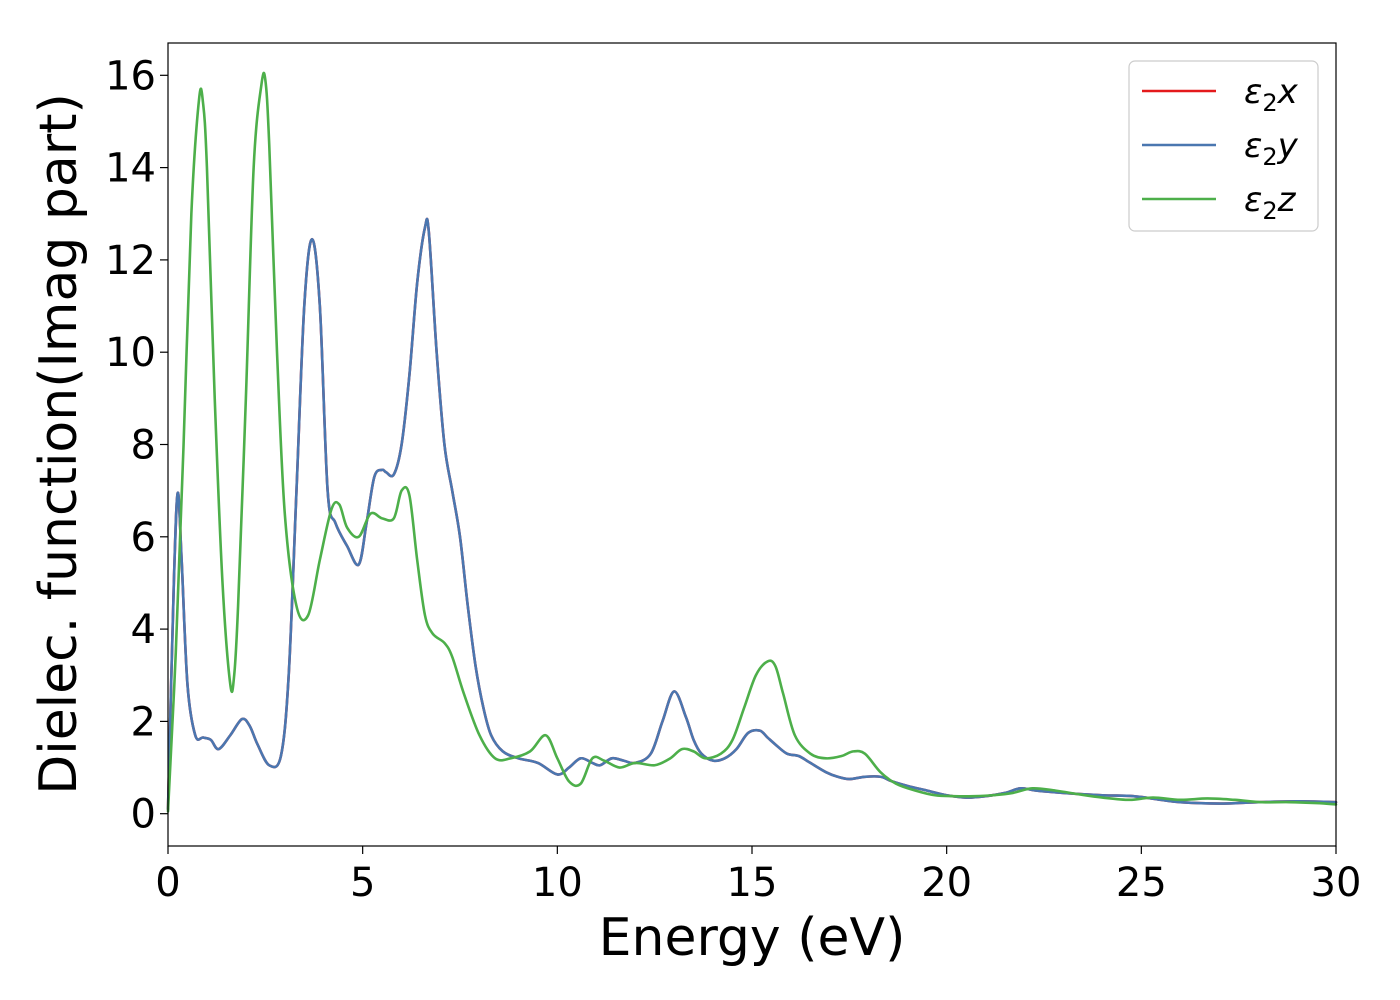  I want to click on y-tick-label: 4, so click(143, 630).